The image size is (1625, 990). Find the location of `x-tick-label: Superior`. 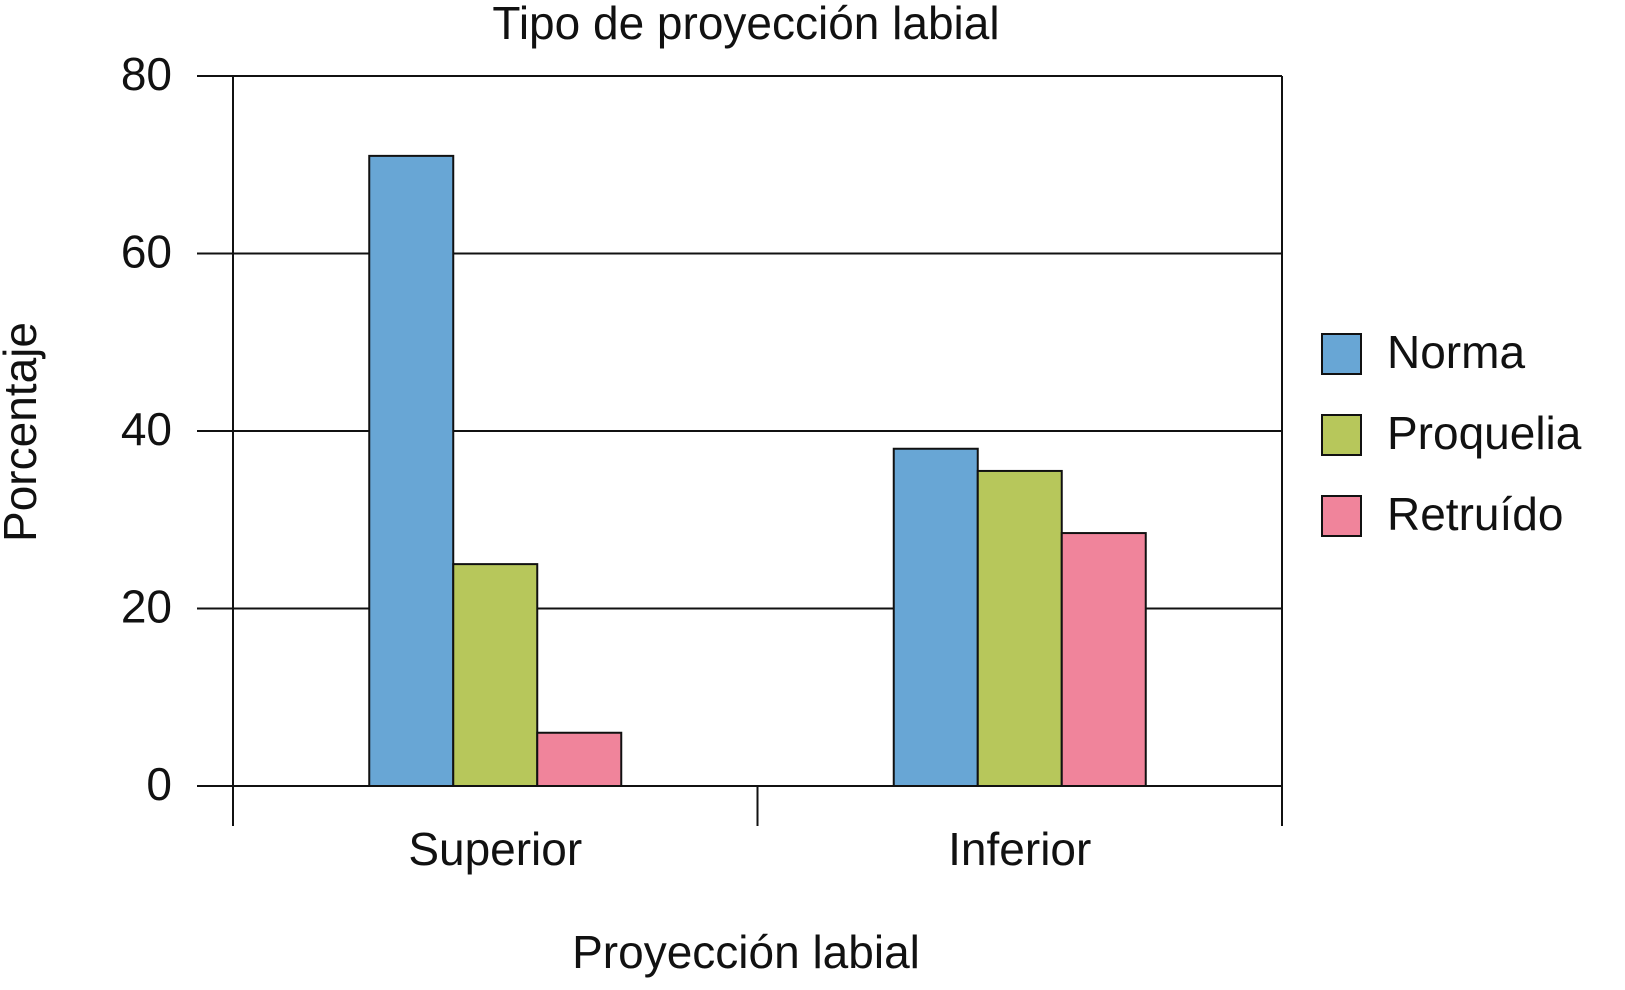

x-tick-label: Superior is located at coordinates (495, 849).